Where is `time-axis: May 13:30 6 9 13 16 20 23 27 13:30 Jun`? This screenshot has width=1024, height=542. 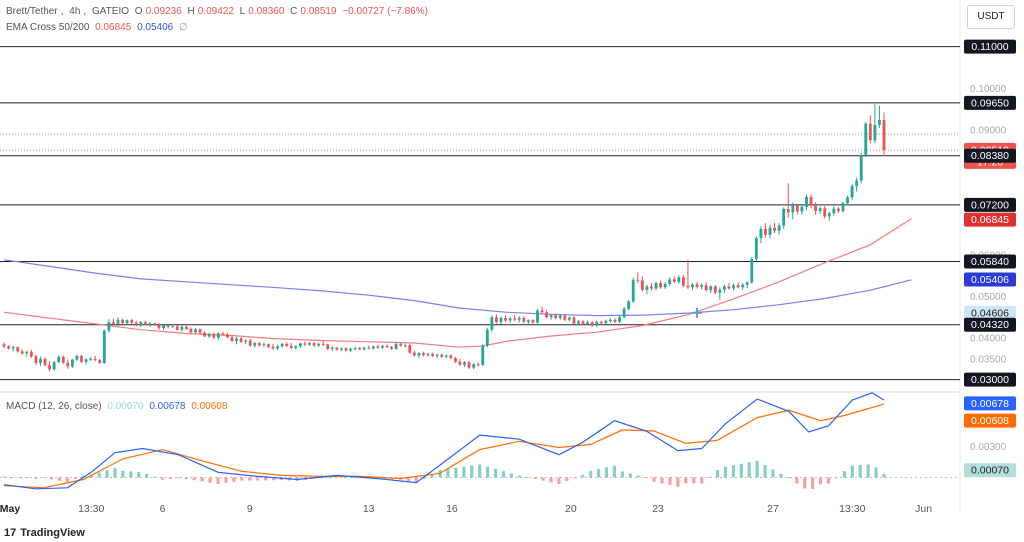 time-axis: May 13:30 6 9 13 16 20 23 27 13:30 Jun is located at coordinates (466, 509).